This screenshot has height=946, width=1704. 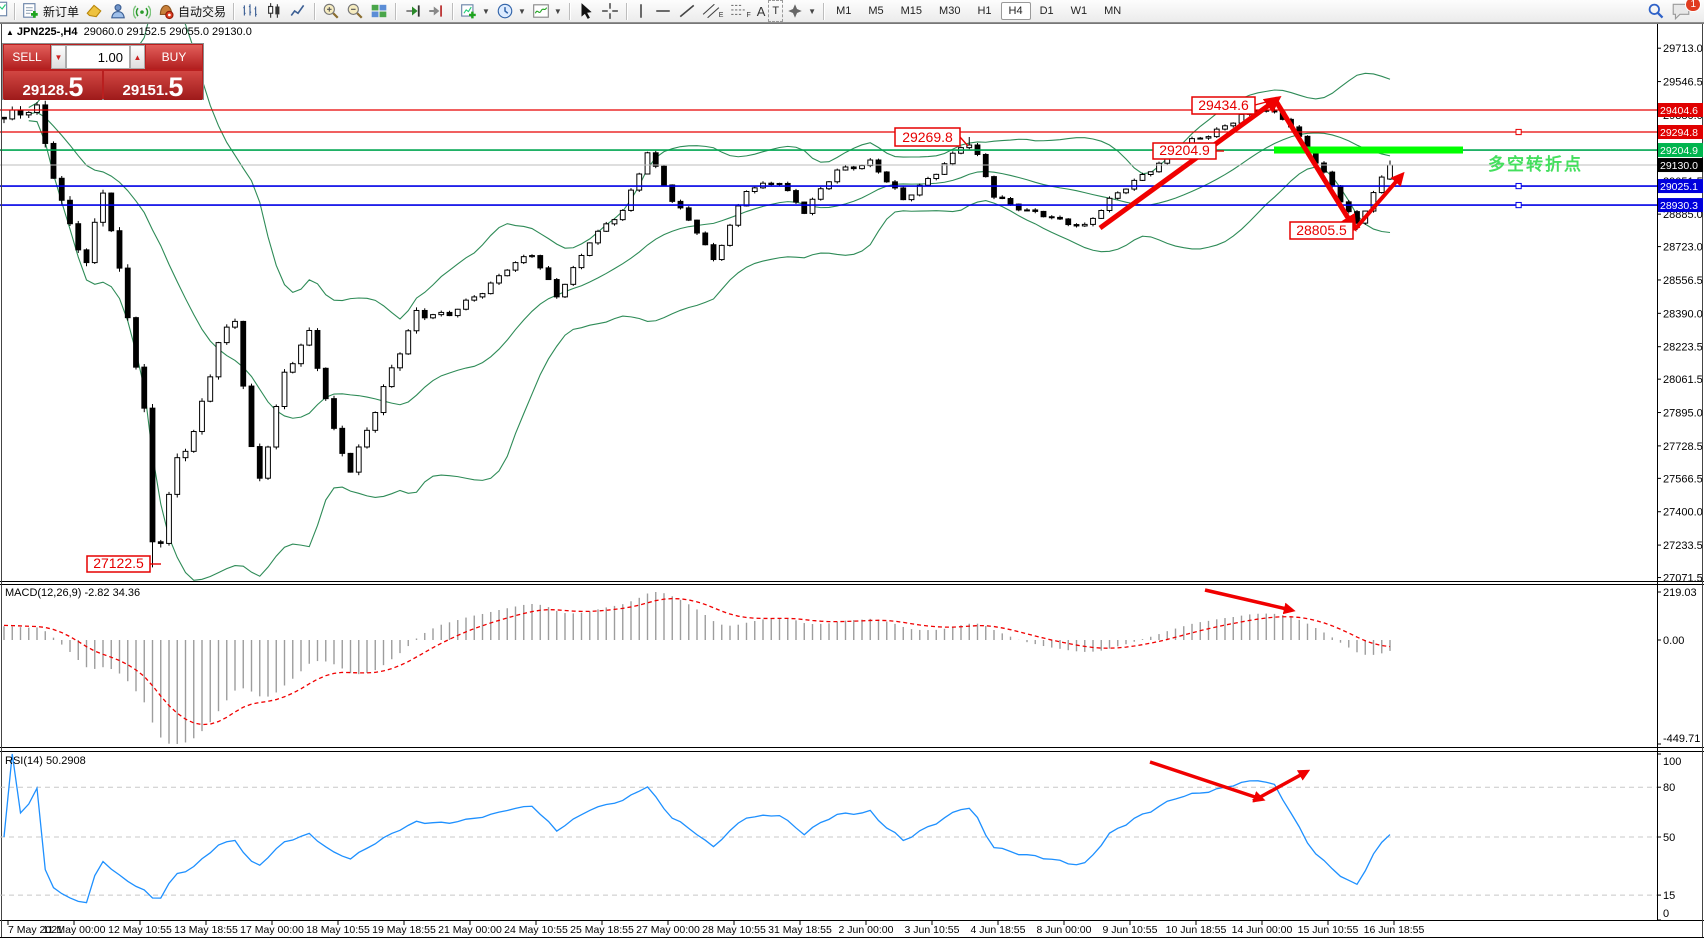 I want to click on price-badge-label: 28930.3, so click(x=1679, y=206).